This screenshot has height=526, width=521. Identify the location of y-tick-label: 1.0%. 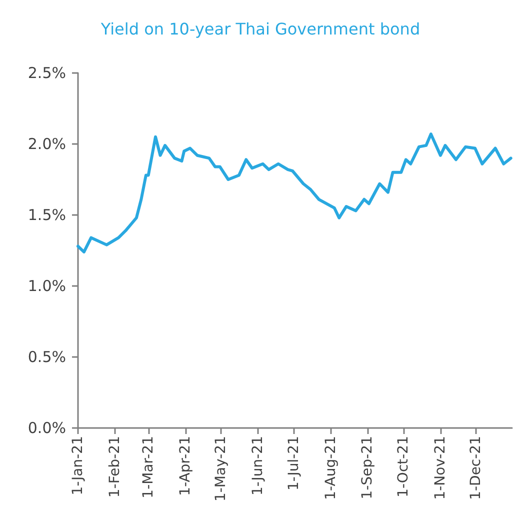
(47, 286).